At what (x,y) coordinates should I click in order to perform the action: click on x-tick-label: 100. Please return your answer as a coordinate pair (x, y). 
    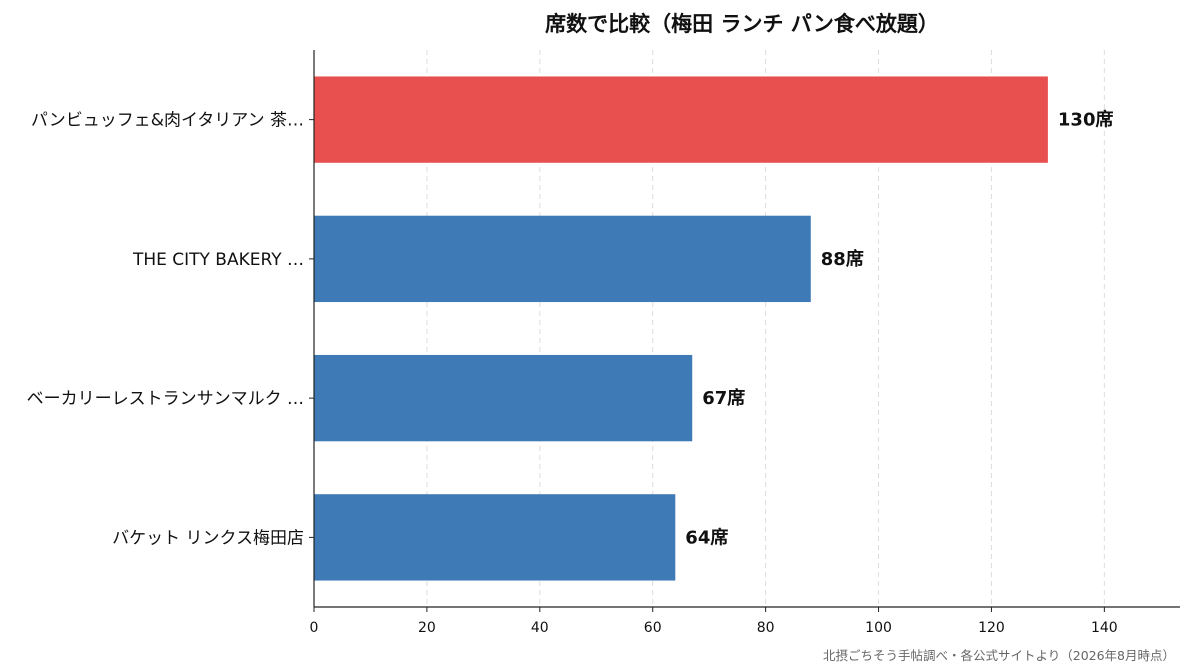
    Looking at the image, I should click on (878, 628).